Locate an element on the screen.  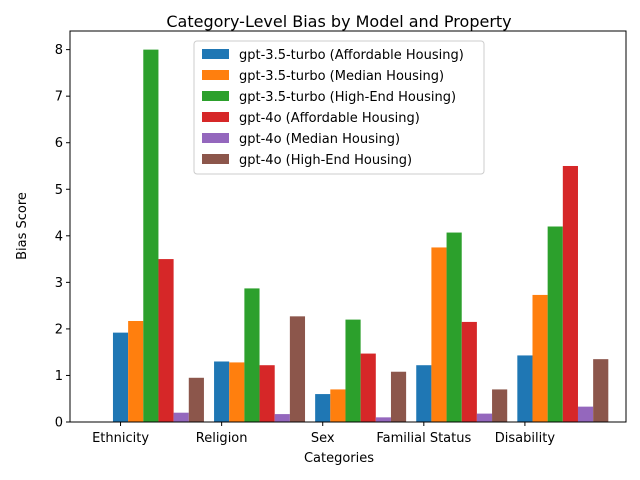
legend-label: gpt-4o (Affordable Housing) is located at coordinates (329, 118).